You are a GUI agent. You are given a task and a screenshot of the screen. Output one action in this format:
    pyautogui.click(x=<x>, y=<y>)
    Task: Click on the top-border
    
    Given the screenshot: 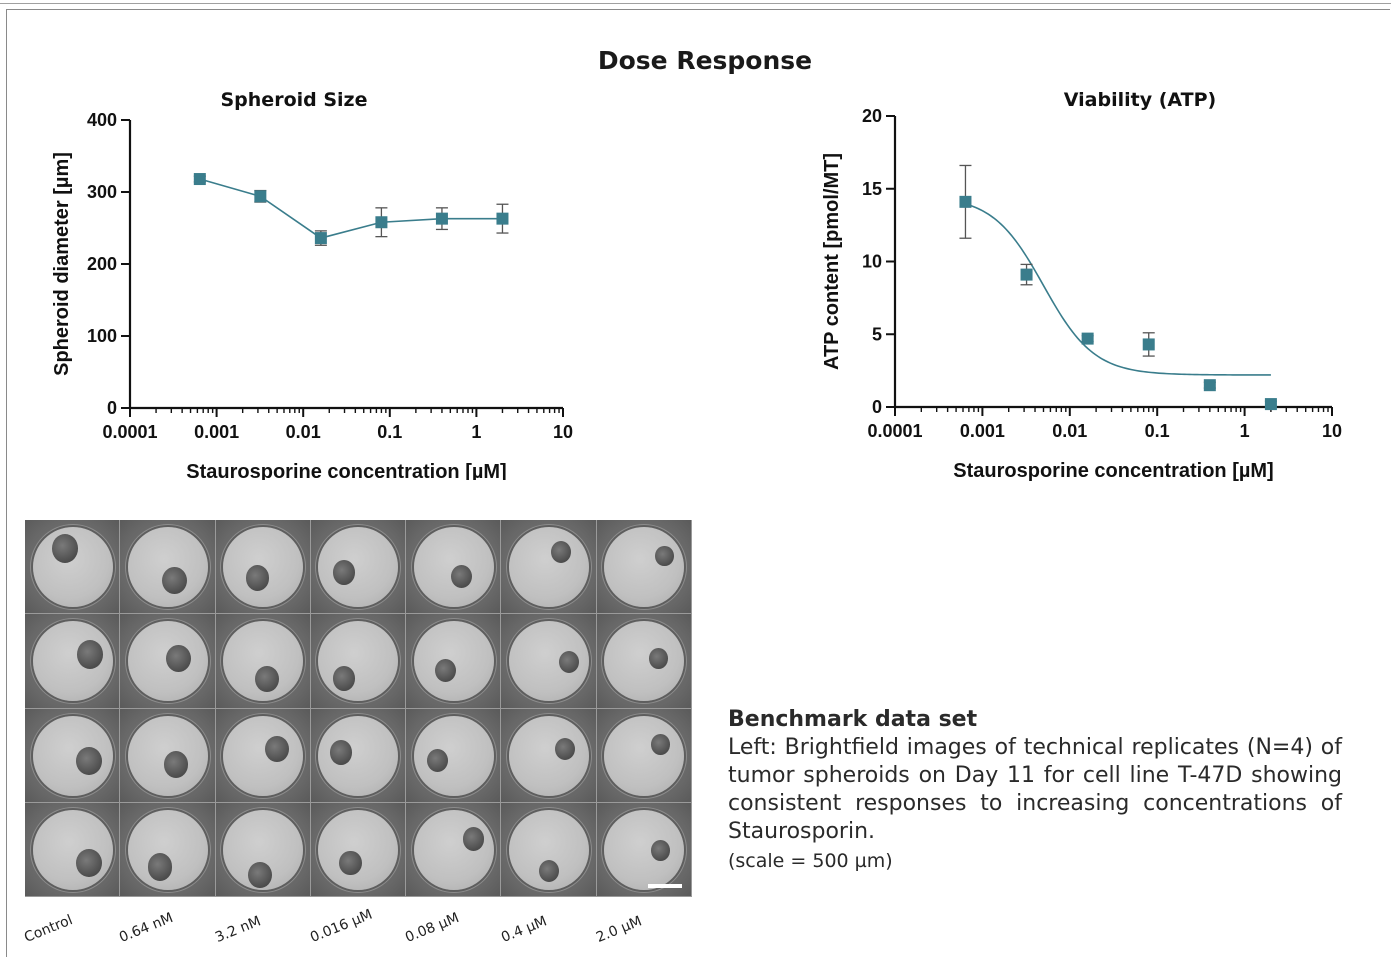 What is the action you would take?
    pyautogui.click(x=695, y=3)
    